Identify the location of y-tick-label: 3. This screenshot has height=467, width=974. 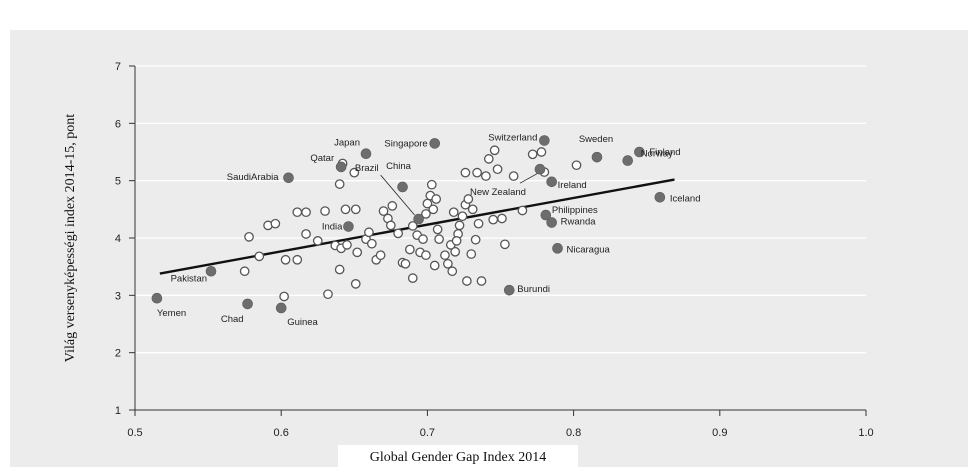
(118, 296).